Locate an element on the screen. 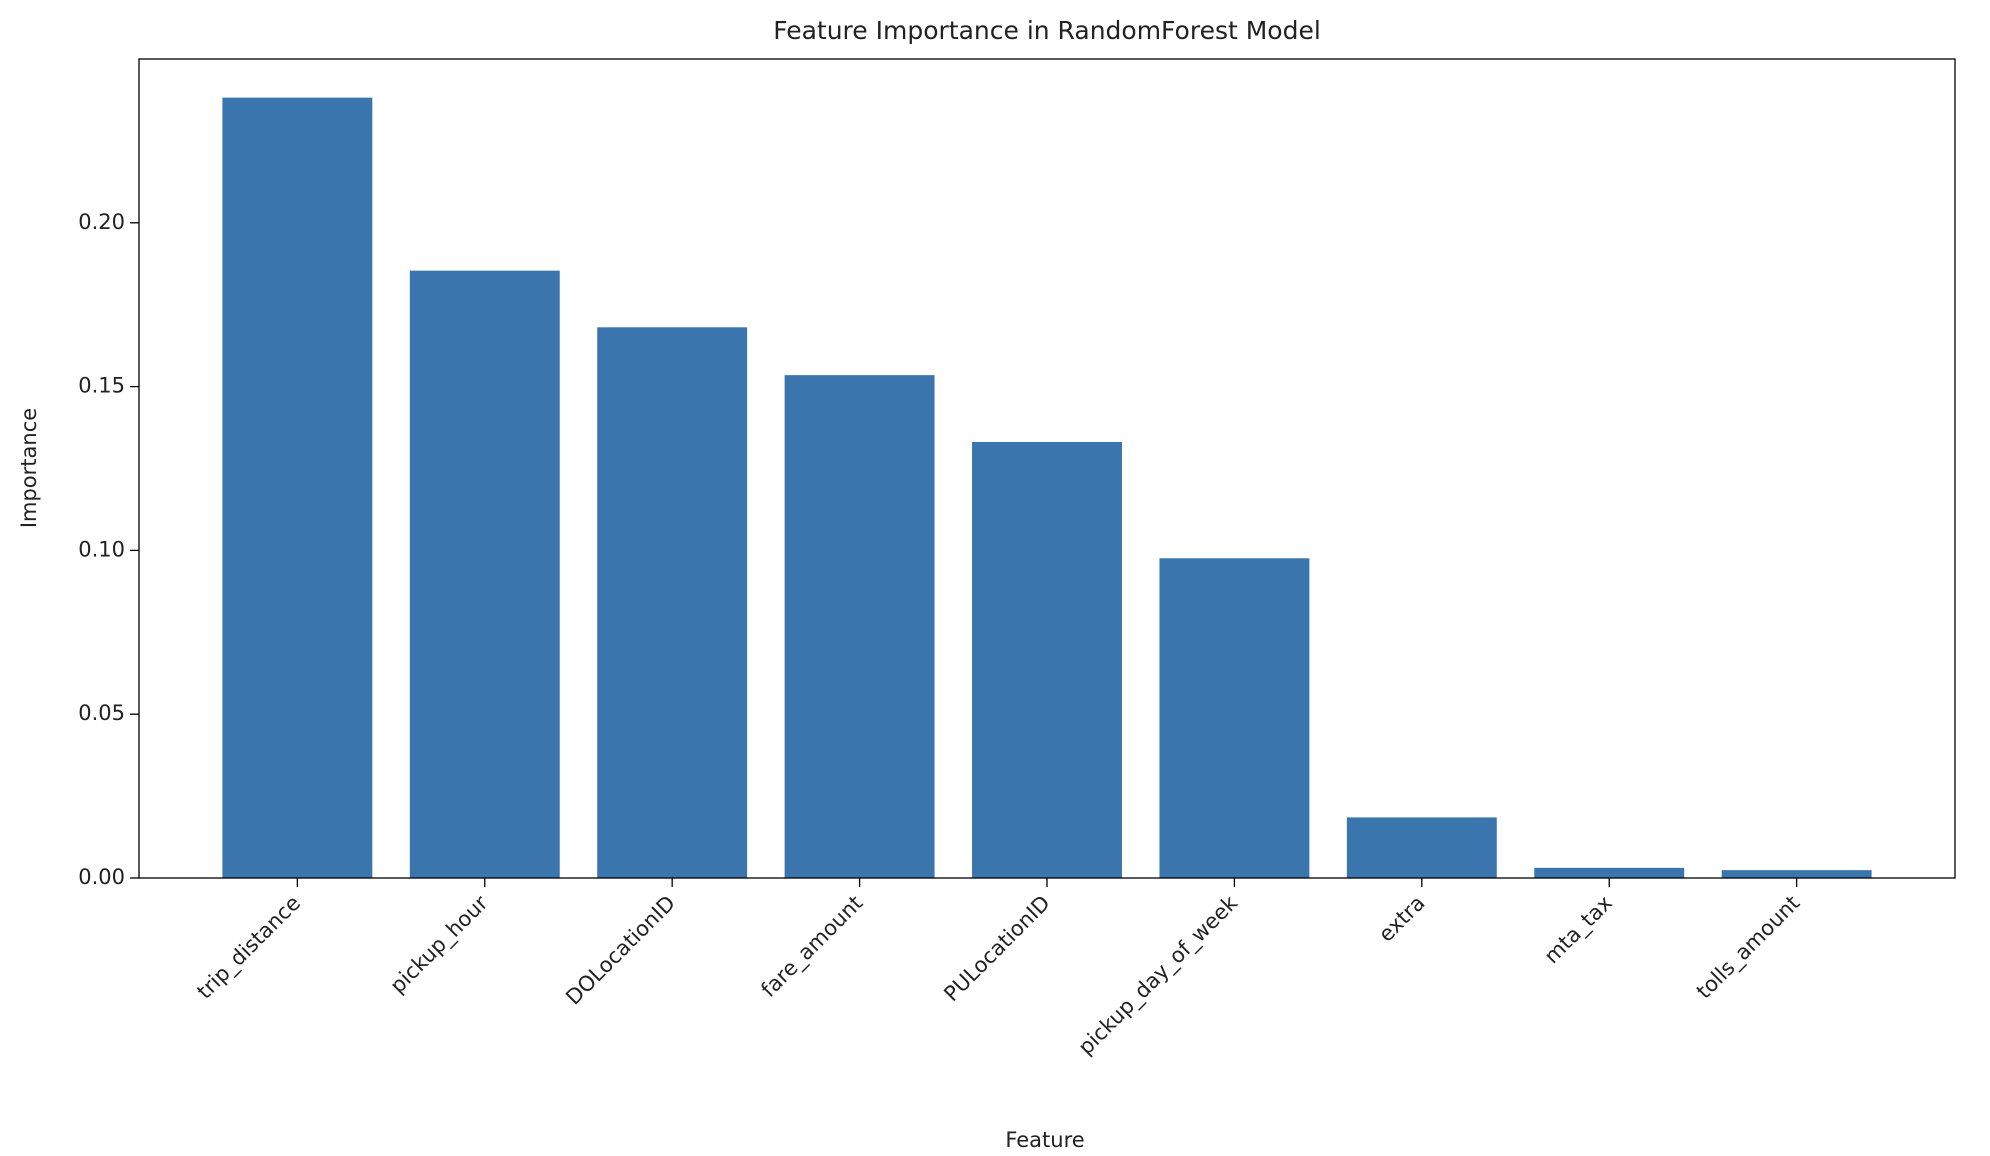 The height and width of the screenshot is (1156, 1990). x-tick-label: extra is located at coordinates (1402, 919).